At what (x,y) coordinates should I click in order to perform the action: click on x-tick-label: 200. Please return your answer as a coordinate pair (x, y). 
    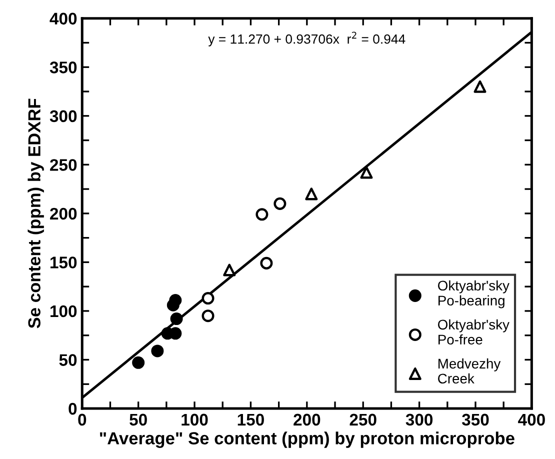
    Looking at the image, I should click on (307, 420).